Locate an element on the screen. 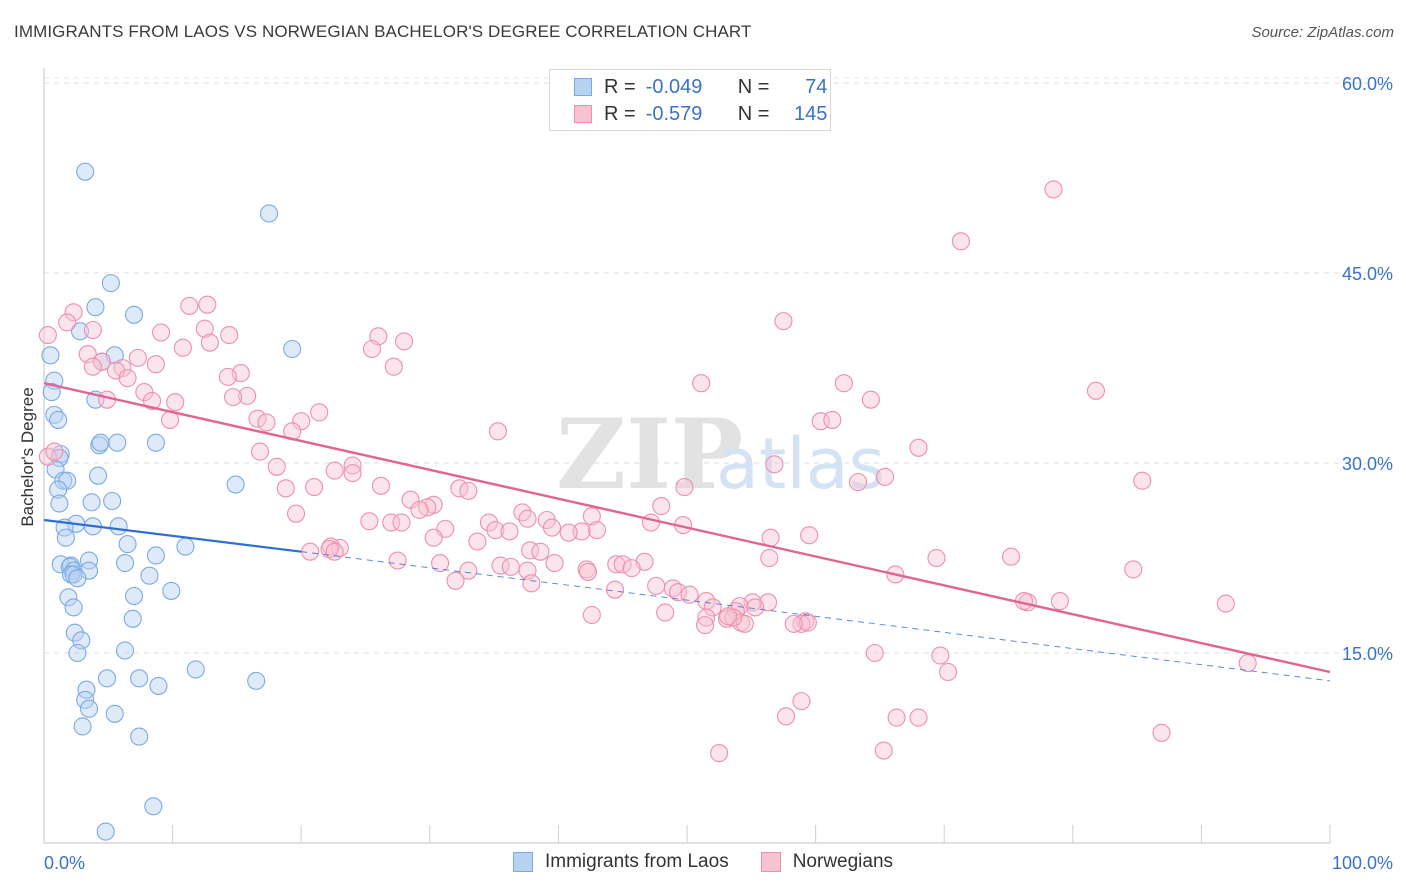 This screenshot has height=892, width=1406. y-tick-label: 45.0% is located at coordinates (1367, 274).